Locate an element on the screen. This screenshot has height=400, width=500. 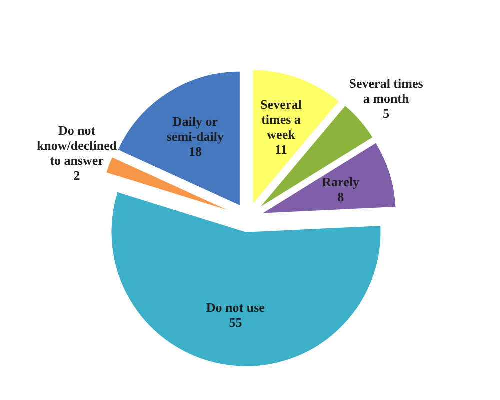
data-label: 5 is located at coordinates (386, 113).